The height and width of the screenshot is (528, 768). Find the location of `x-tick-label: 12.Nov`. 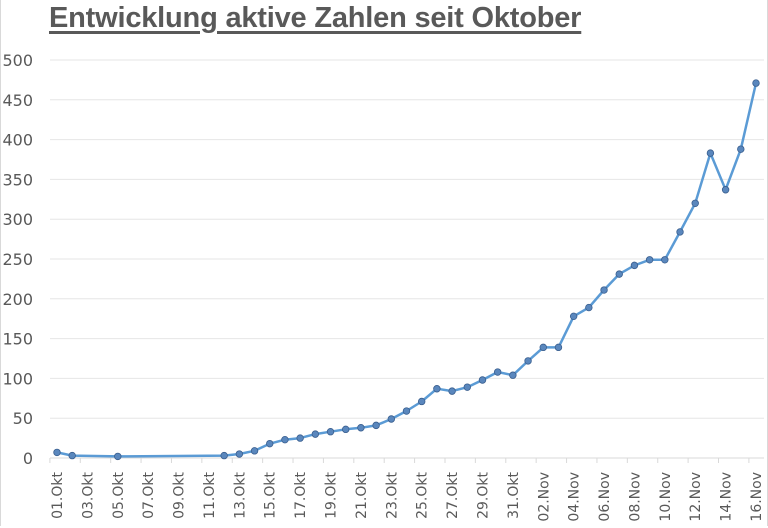

x-tick-label: 12.Nov is located at coordinates (696, 497).